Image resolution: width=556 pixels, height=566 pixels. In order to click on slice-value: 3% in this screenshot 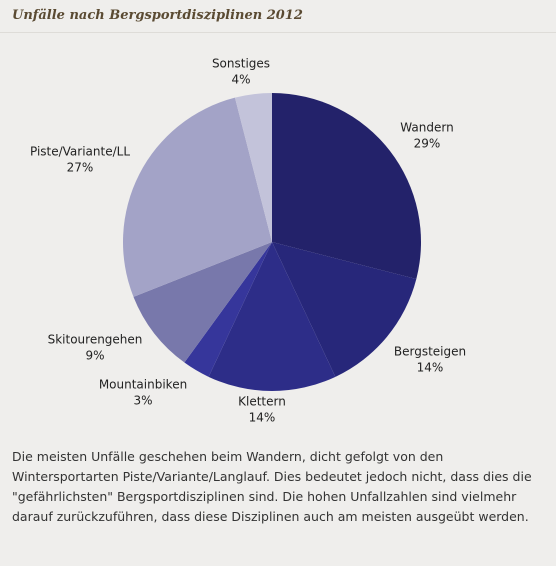, I will do `click(142, 401)`.